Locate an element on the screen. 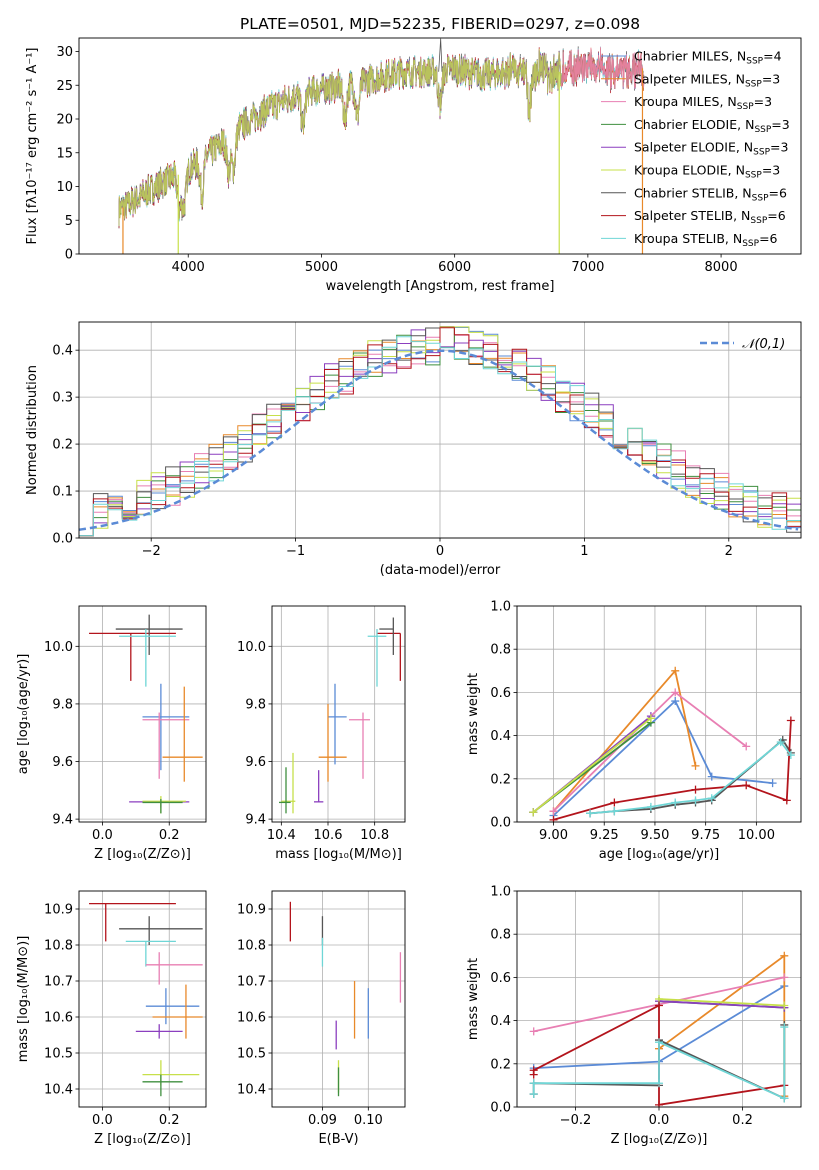  x-tick-label: 9.50 is located at coordinates (654, 835).